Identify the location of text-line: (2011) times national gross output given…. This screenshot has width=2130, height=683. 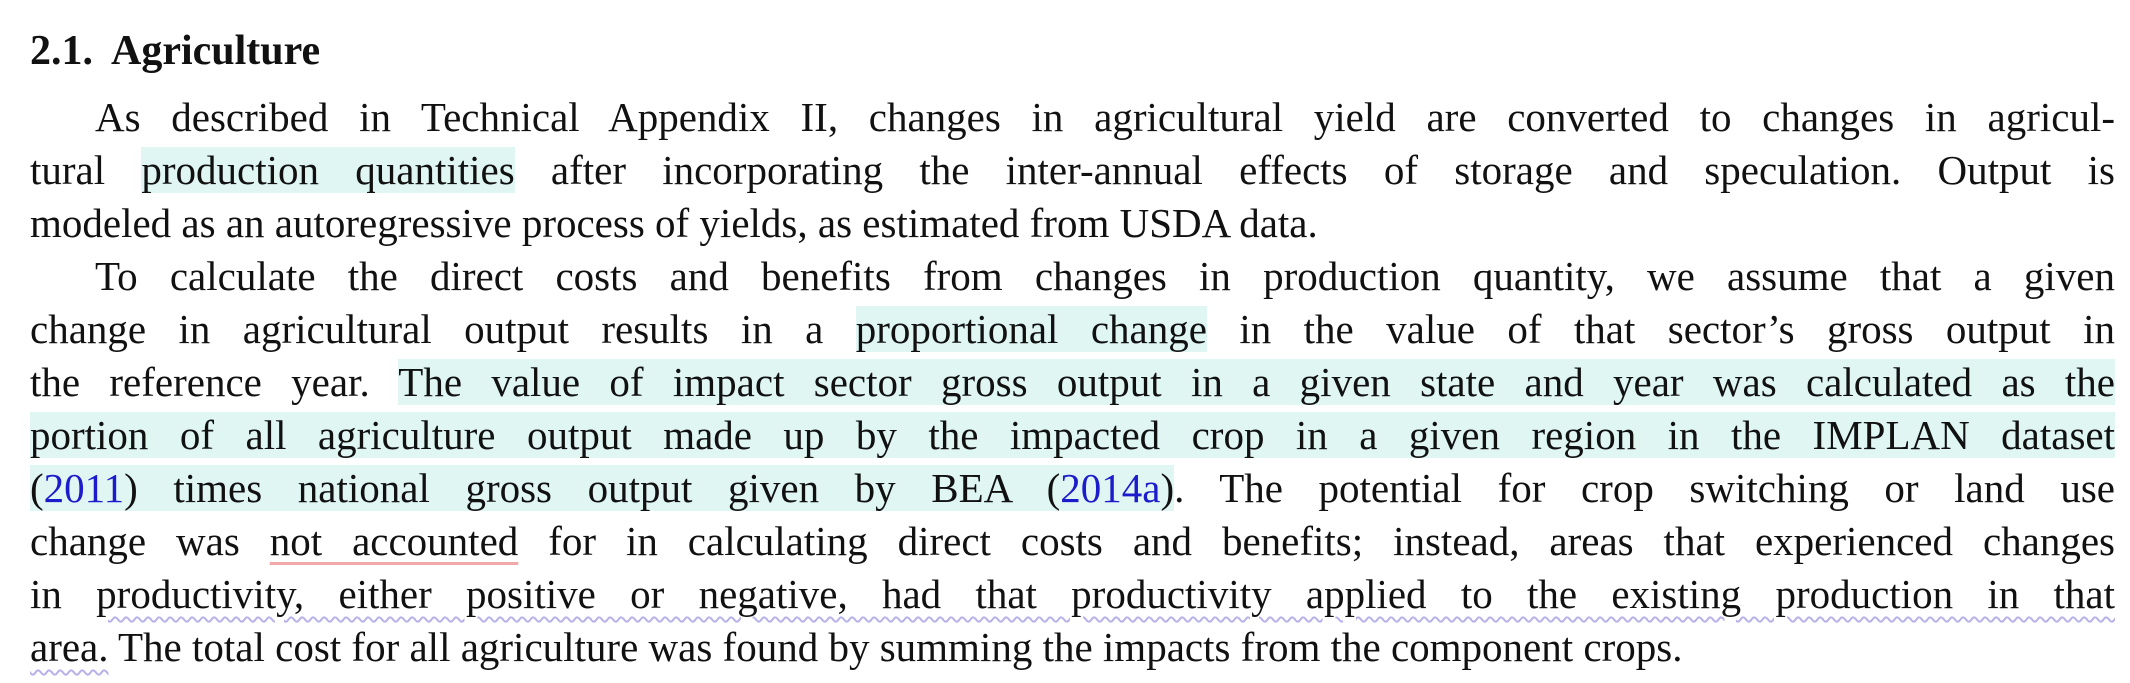
(1072, 488).